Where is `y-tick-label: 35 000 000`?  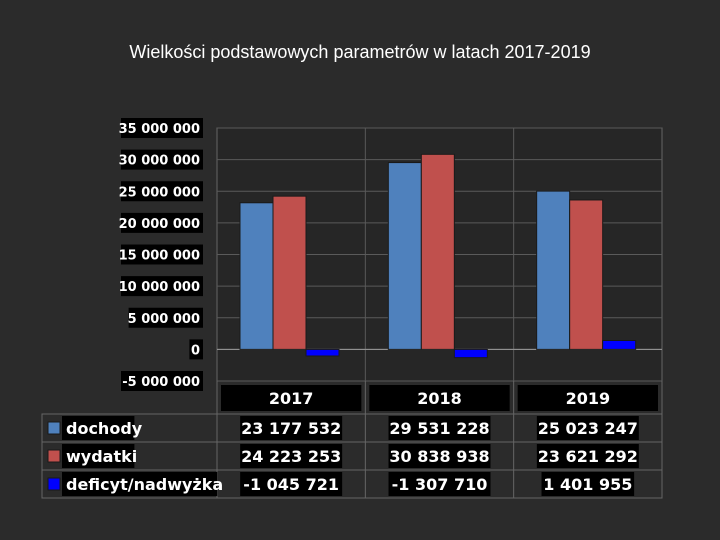 y-tick-label: 35 000 000 is located at coordinates (159, 129).